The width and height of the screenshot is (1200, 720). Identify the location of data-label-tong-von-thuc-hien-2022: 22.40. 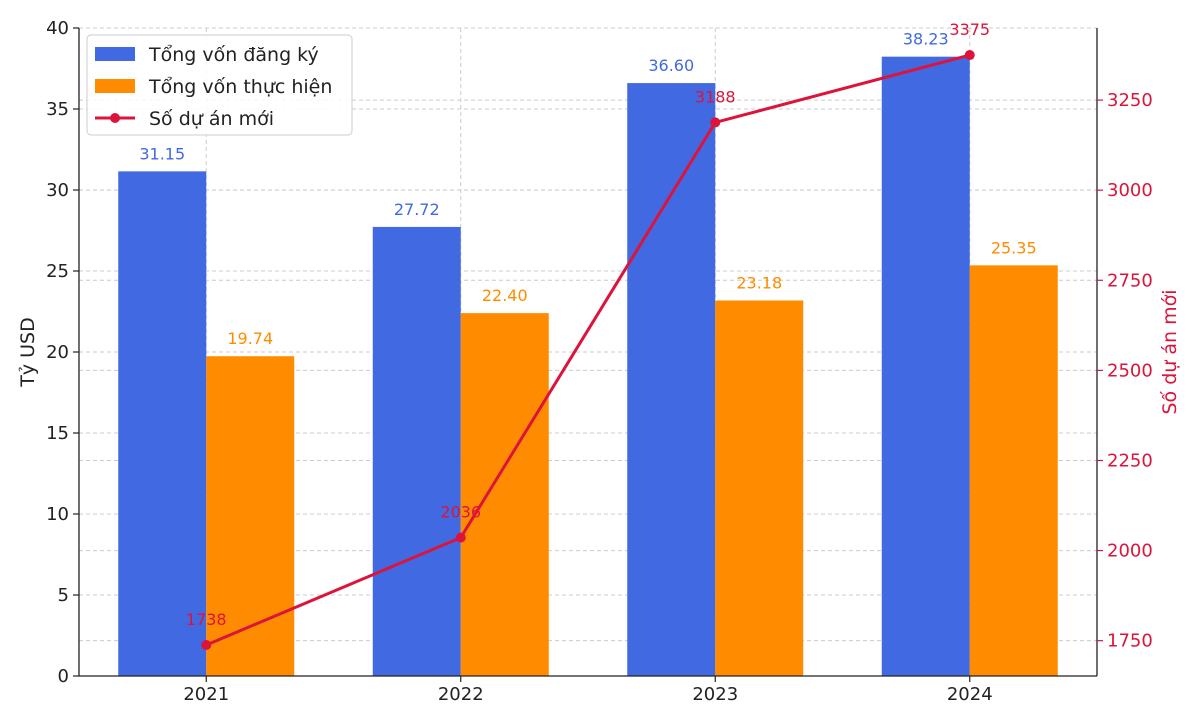
(505, 295).